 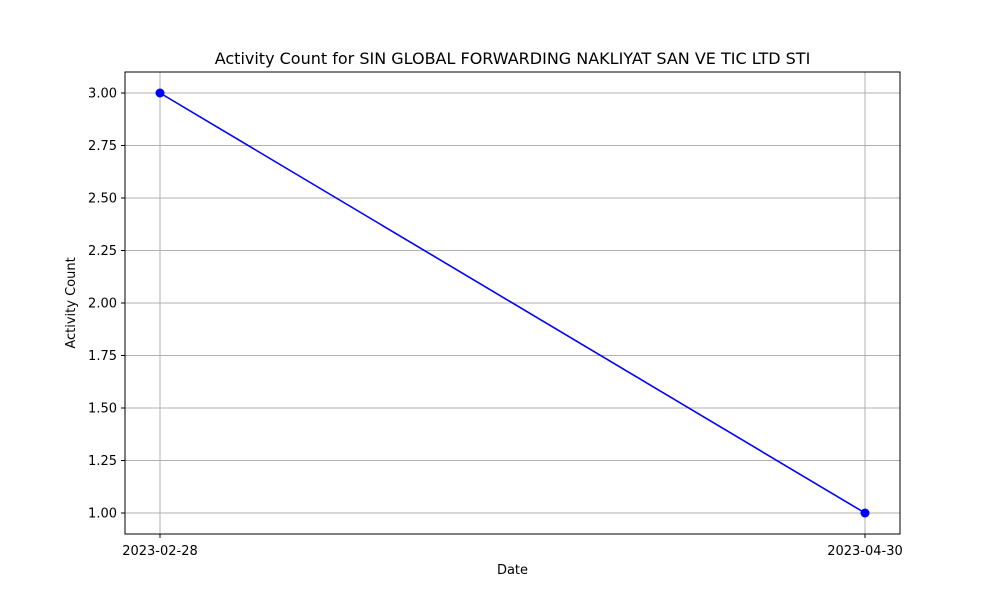 What do you see at coordinates (102, 146) in the screenshot?
I see `y-tick-label: 2.75` at bounding box center [102, 146].